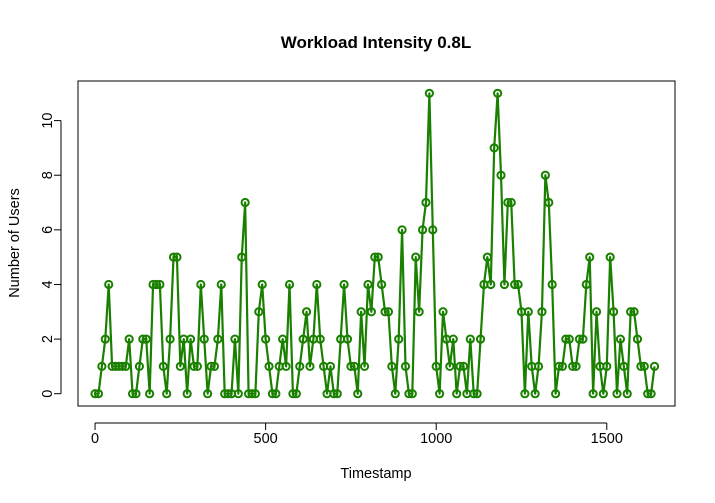 This screenshot has width=715, height=503. Describe the element at coordinates (15, 243) in the screenshot. I see `y-axis-label: Number of Users` at that location.